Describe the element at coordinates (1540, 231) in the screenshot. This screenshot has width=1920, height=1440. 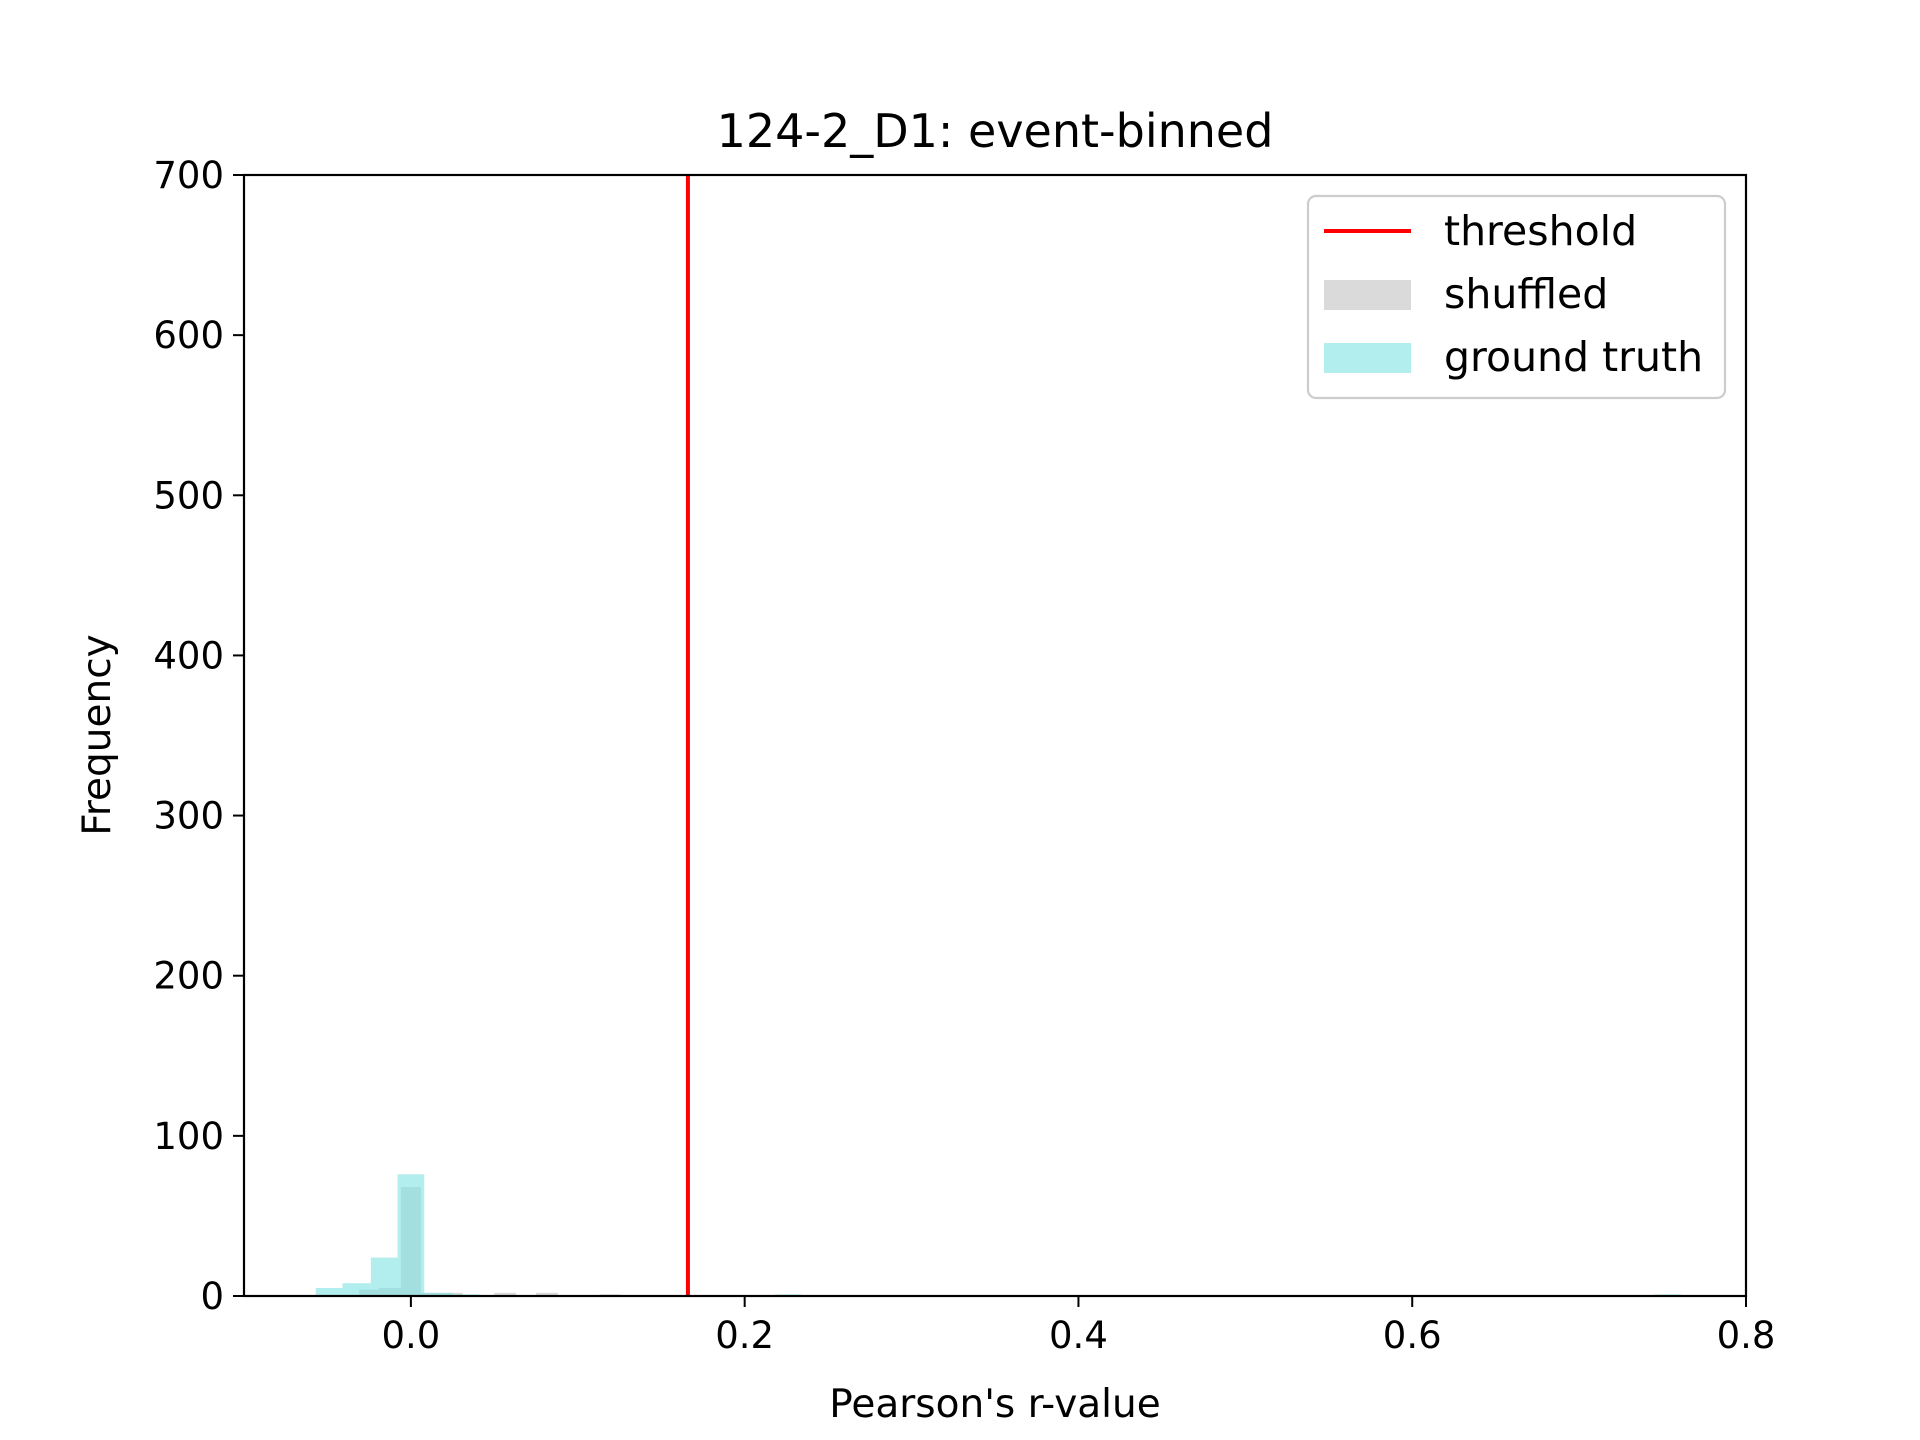
I see `legend-threshold-label: threshold` at that location.